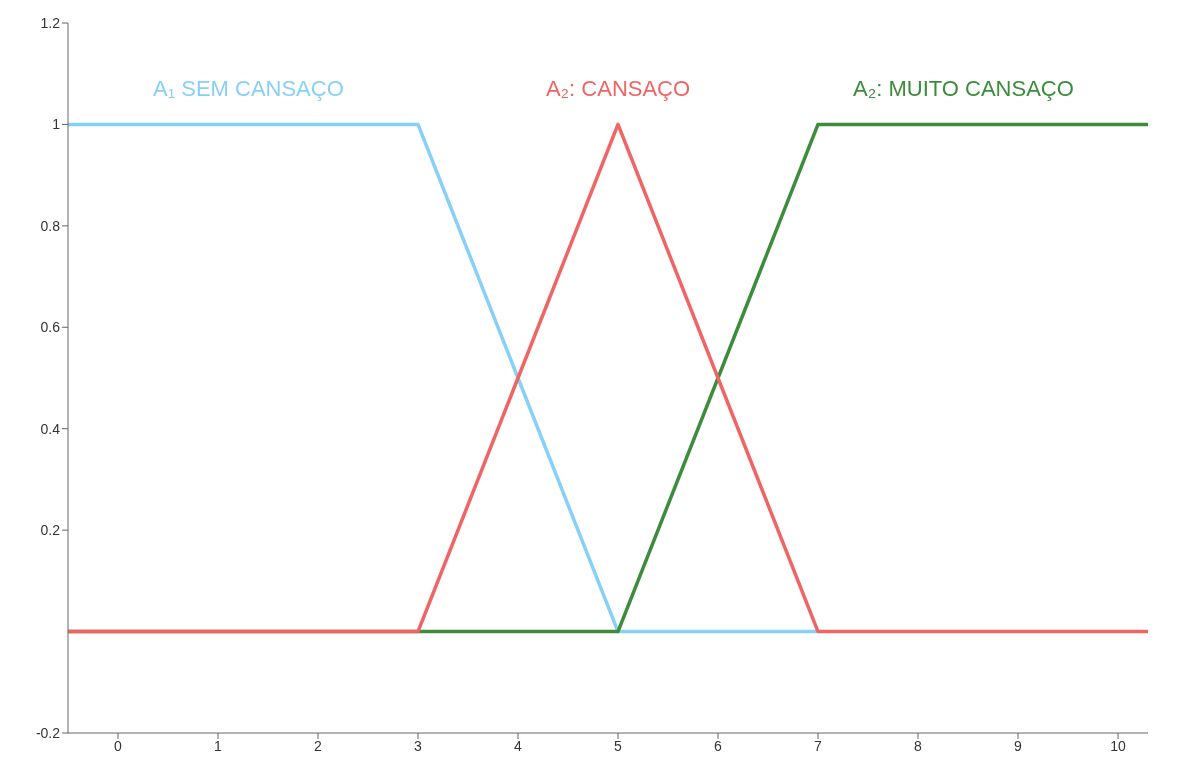 This screenshot has height=781, width=1180. Describe the element at coordinates (118, 745) in the screenshot. I see `x-tick-label: 0` at that location.